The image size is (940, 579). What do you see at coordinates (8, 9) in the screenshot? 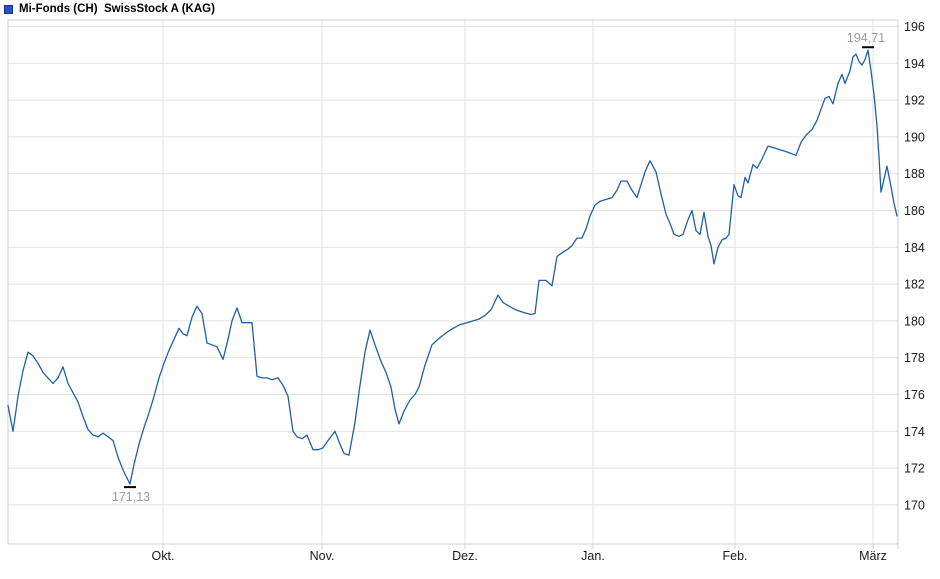
I see `legend-color-icon` at bounding box center [8, 9].